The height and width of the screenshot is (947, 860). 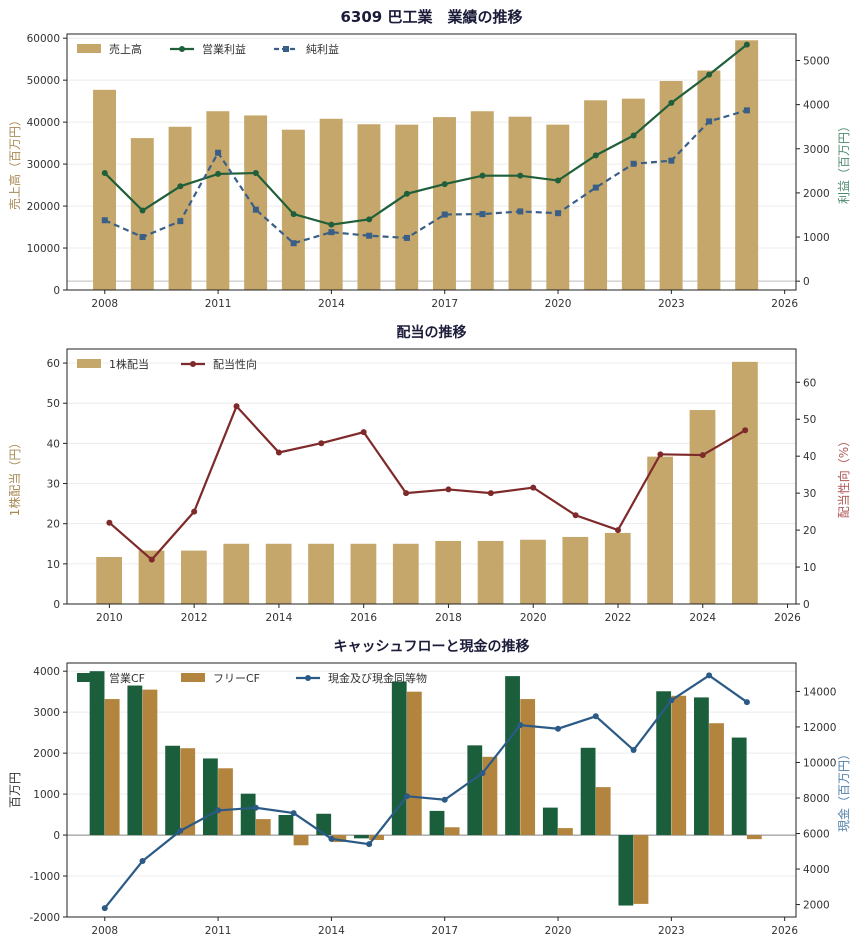 I want to click on chart2-marker-1-2017, so click(x=406, y=493).